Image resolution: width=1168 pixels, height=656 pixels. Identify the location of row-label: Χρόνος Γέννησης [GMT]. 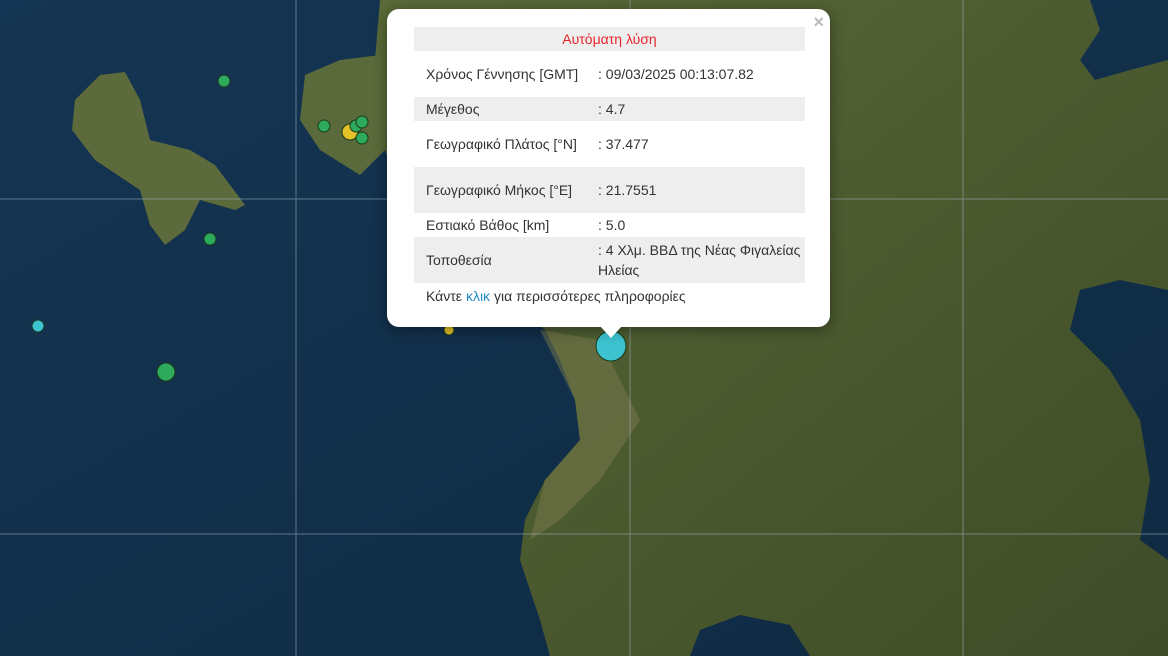
(502, 74).